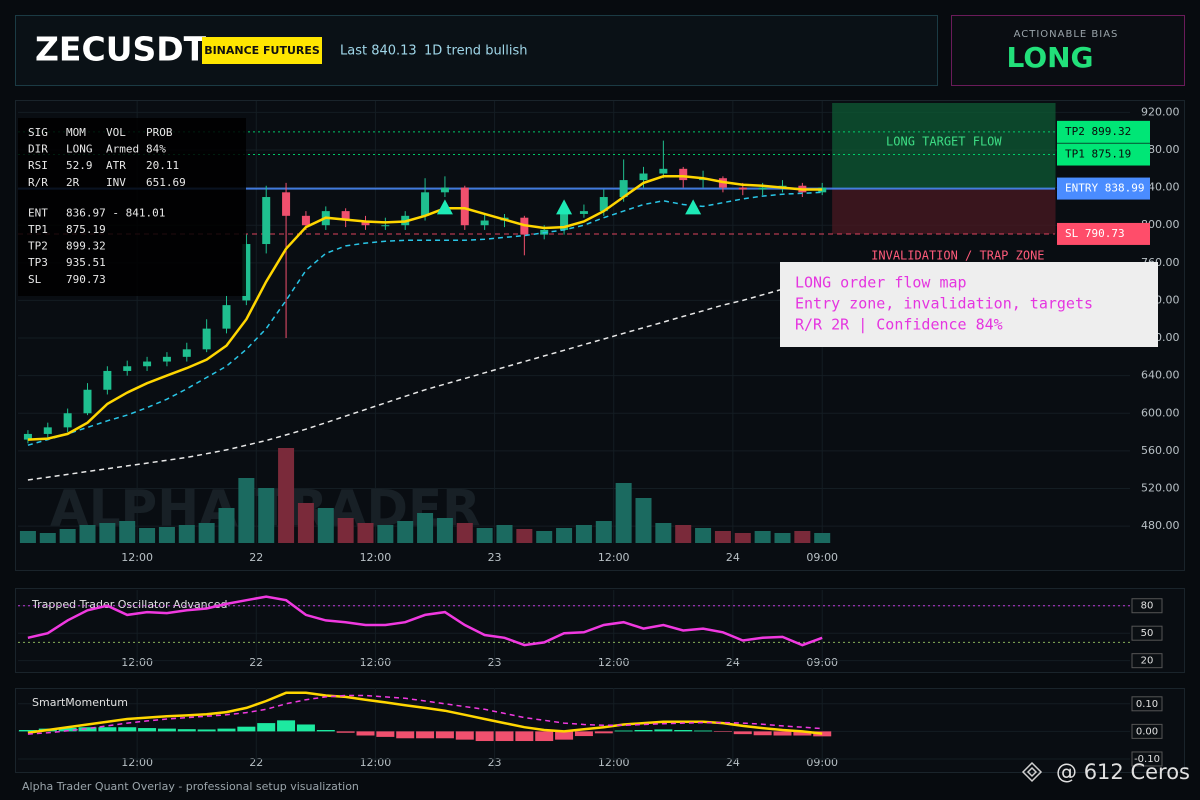 This screenshot has width=1200, height=800. I want to click on y-tick-label: 480.00, so click(1160, 525).